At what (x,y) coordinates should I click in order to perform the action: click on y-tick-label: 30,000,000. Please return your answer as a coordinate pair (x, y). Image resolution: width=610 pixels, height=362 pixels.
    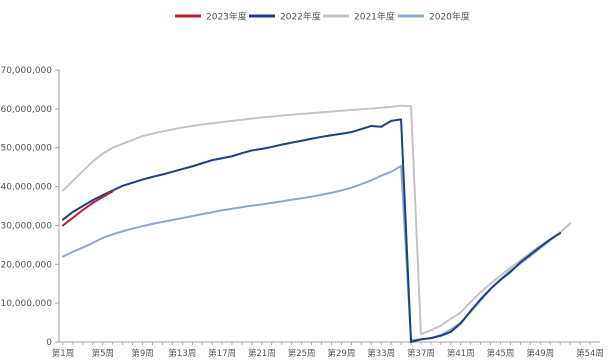
    Looking at the image, I should click on (26, 226).